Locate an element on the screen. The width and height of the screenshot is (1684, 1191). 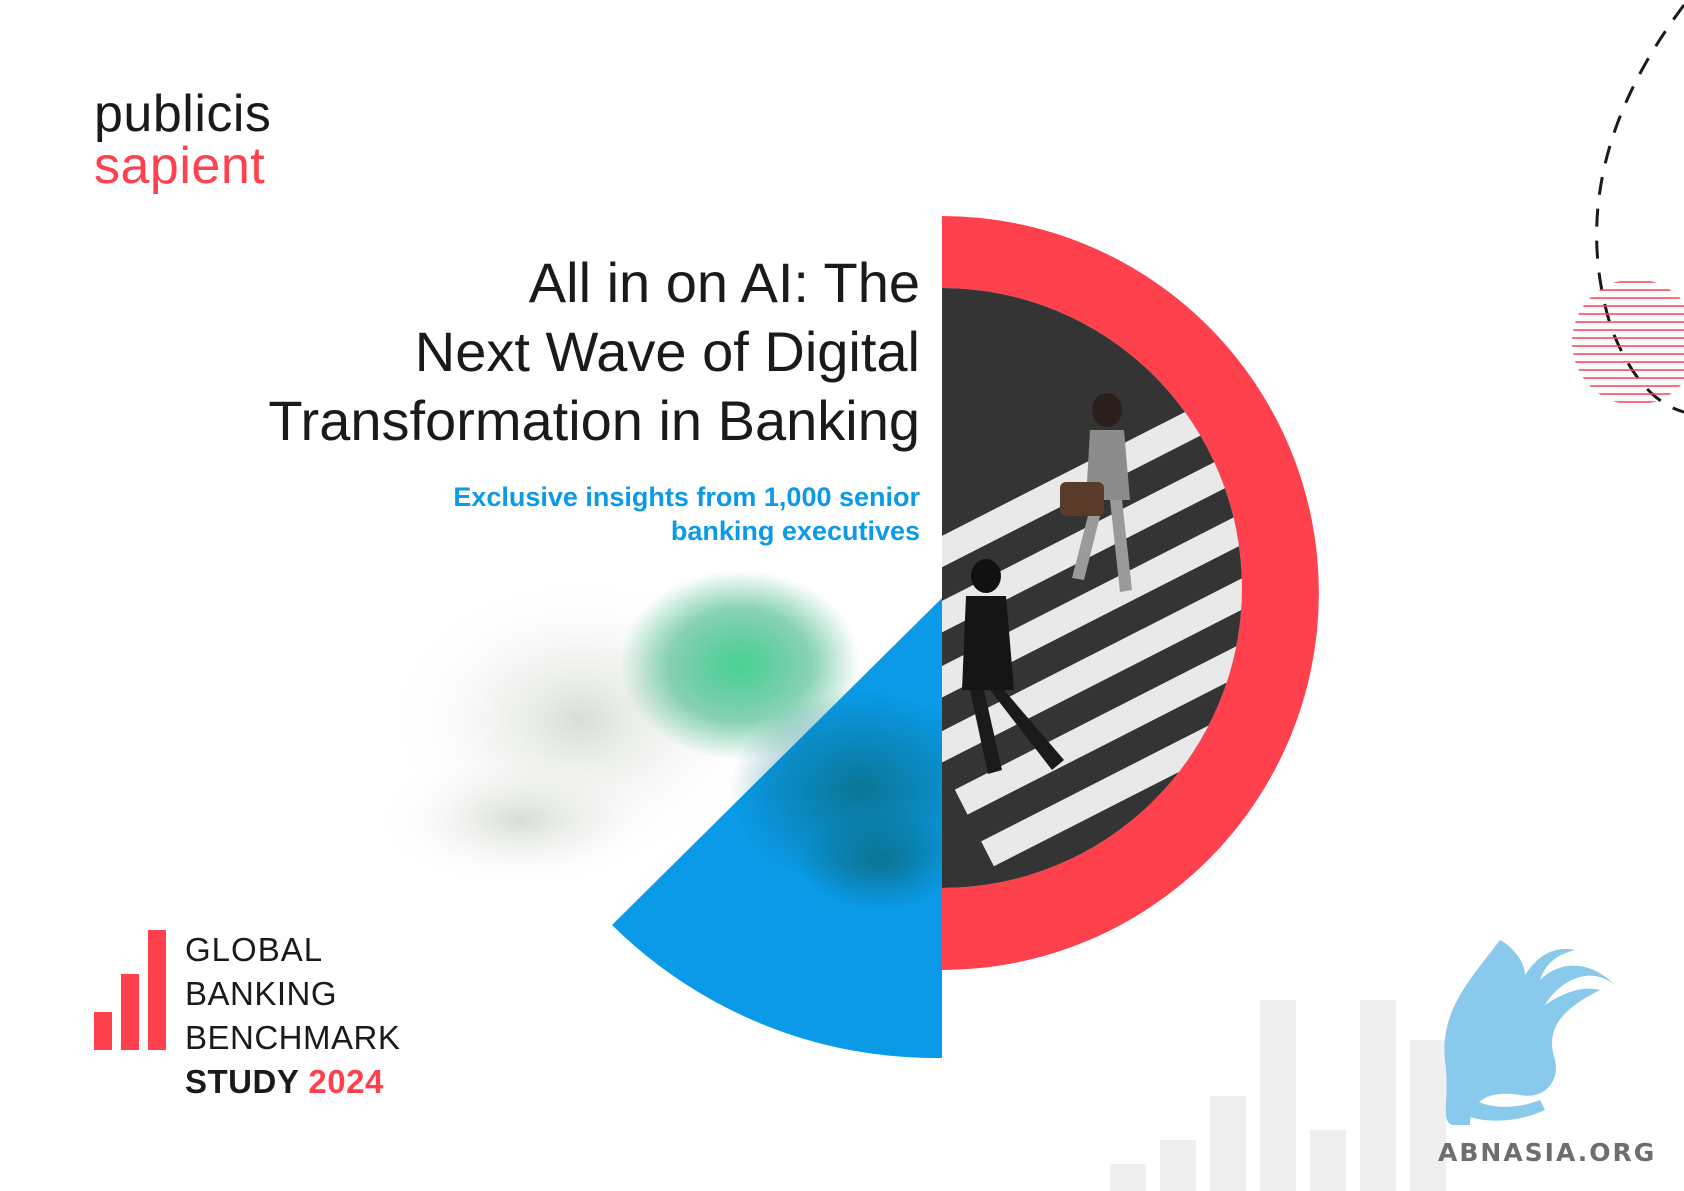
badge-line-4: STUDY 2024 is located at coordinates (292, 1082).